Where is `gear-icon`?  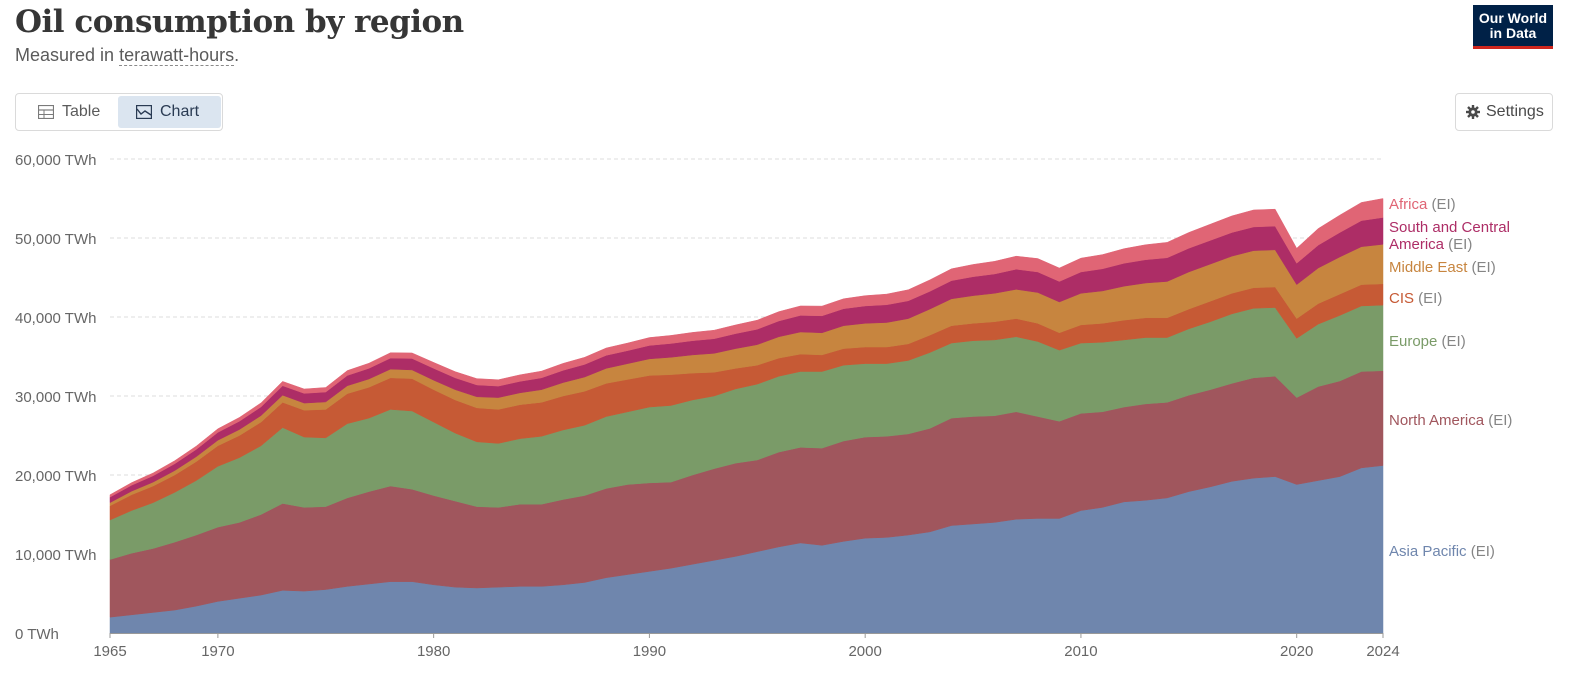
gear-icon is located at coordinates (1473, 112).